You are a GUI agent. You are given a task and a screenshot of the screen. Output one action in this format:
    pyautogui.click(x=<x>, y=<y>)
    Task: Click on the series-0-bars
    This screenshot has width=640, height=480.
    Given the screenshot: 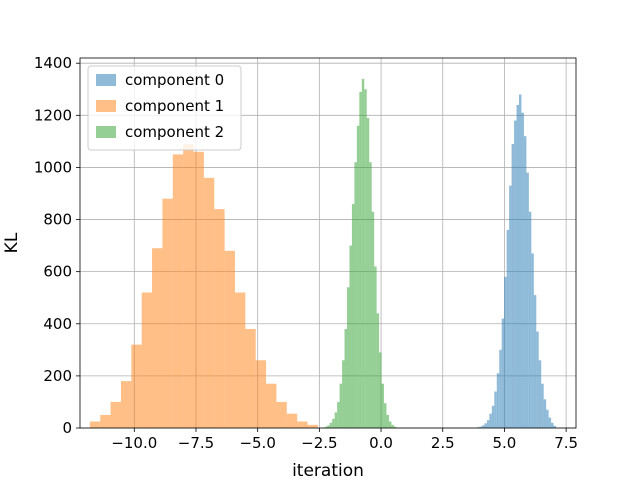 What is the action you would take?
    pyautogui.click(x=517, y=261)
    